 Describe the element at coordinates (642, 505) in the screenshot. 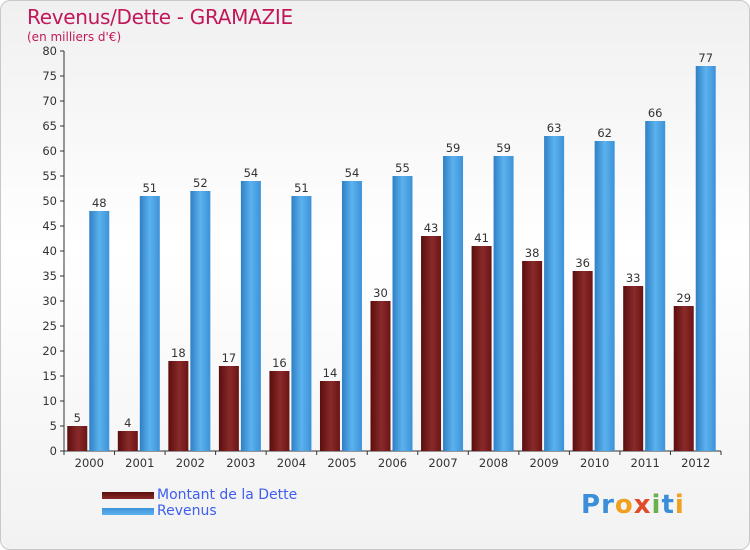

I see `logo-letter: x` at that location.